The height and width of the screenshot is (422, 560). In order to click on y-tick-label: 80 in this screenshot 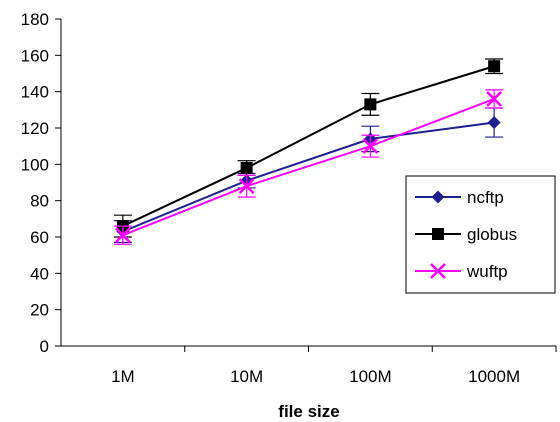, I will do `click(39, 201)`.